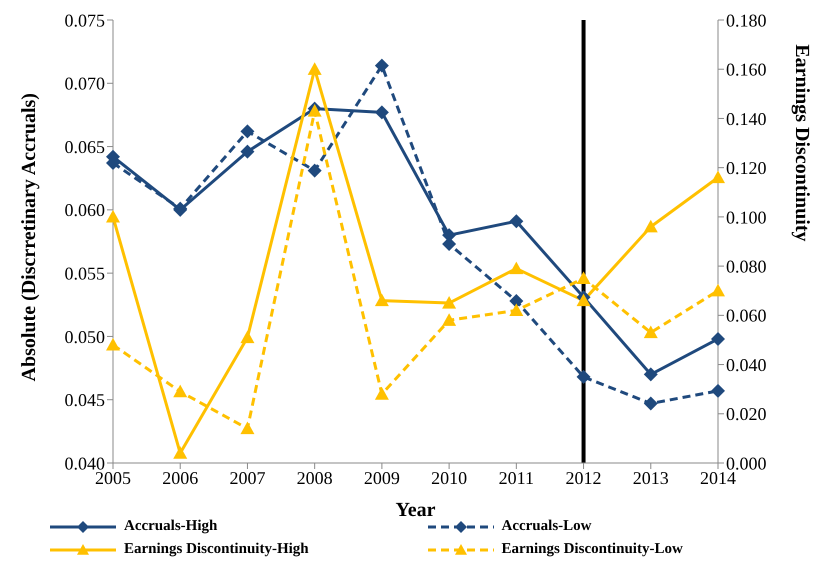 The width and height of the screenshot is (833, 575). What do you see at coordinates (171, 526) in the screenshot?
I see `legend-label: Accruals-High` at bounding box center [171, 526].